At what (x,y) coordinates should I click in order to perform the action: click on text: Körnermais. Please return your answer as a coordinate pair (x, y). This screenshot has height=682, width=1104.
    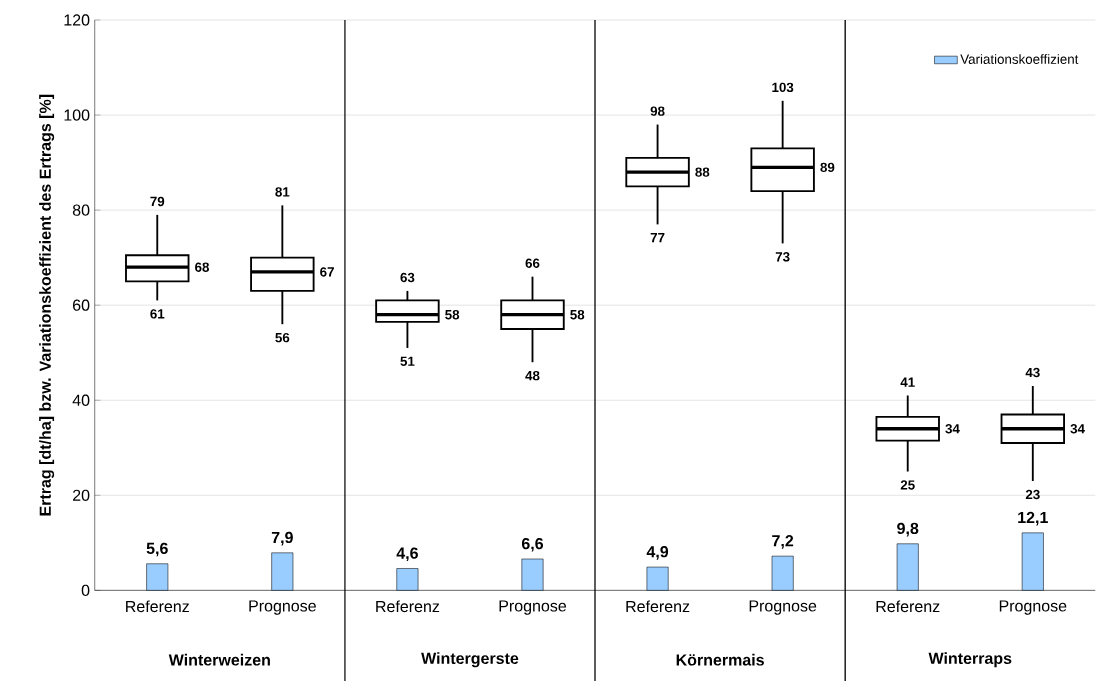
    Looking at the image, I should click on (720, 659).